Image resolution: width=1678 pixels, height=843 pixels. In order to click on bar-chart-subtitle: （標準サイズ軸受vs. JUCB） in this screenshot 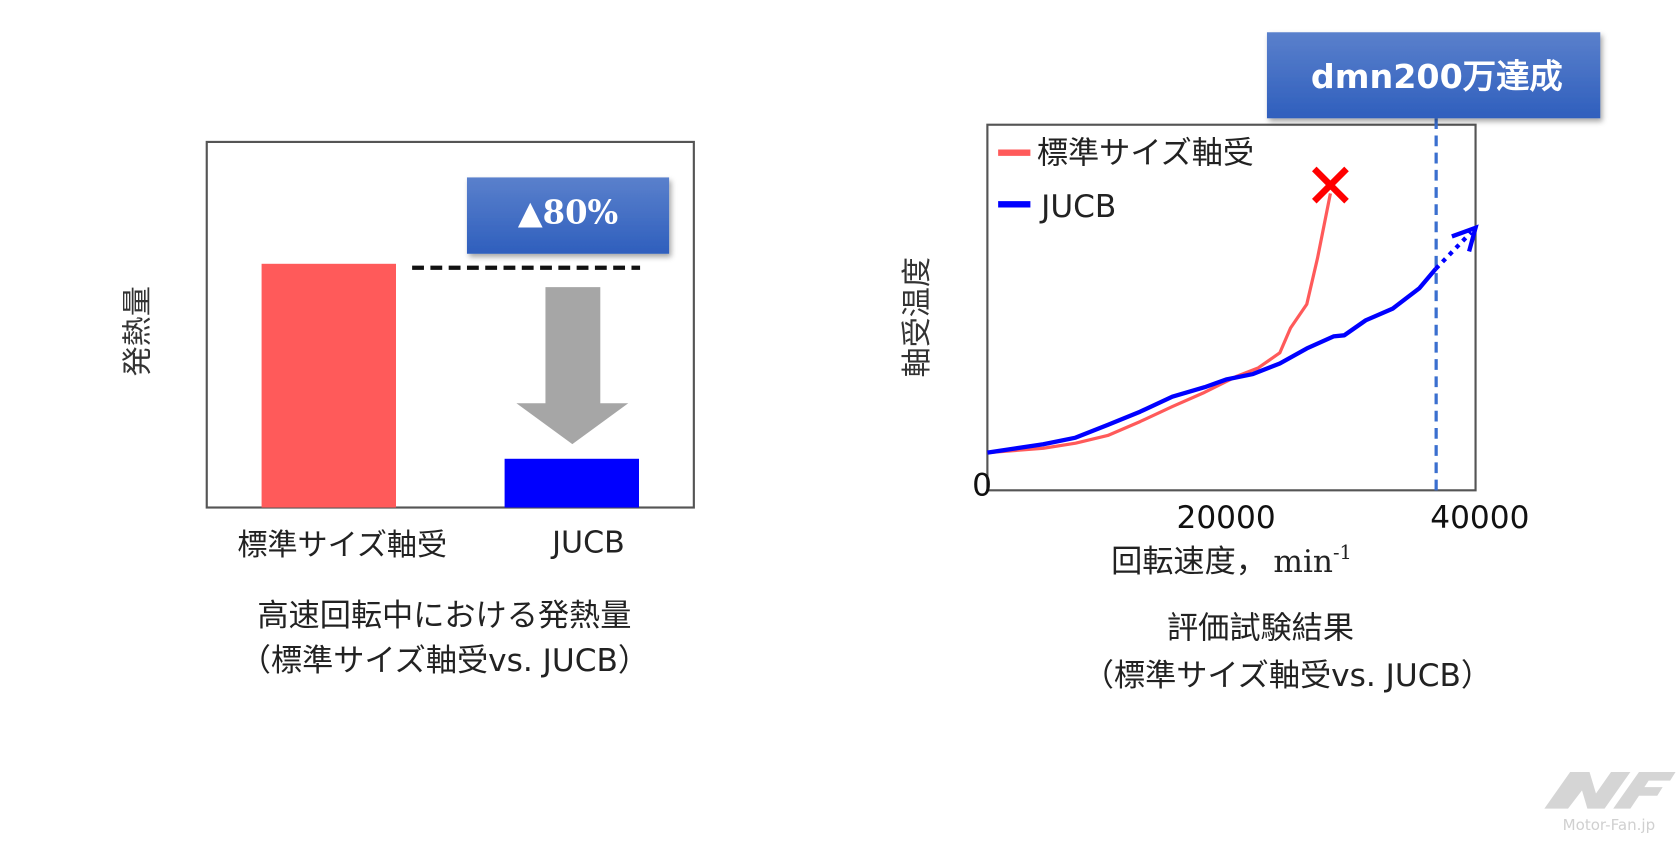, I will do `click(444, 661)`.